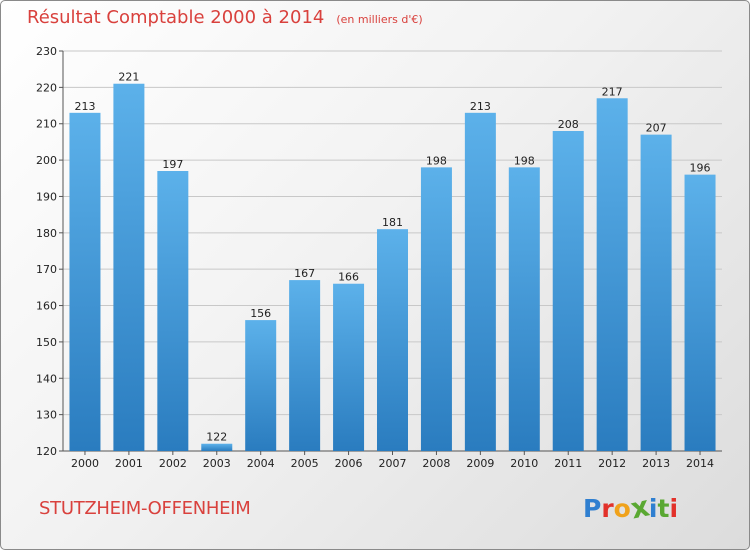  Describe the element at coordinates (217, 447) in the screenshot. I see `bar-2003` at that location.